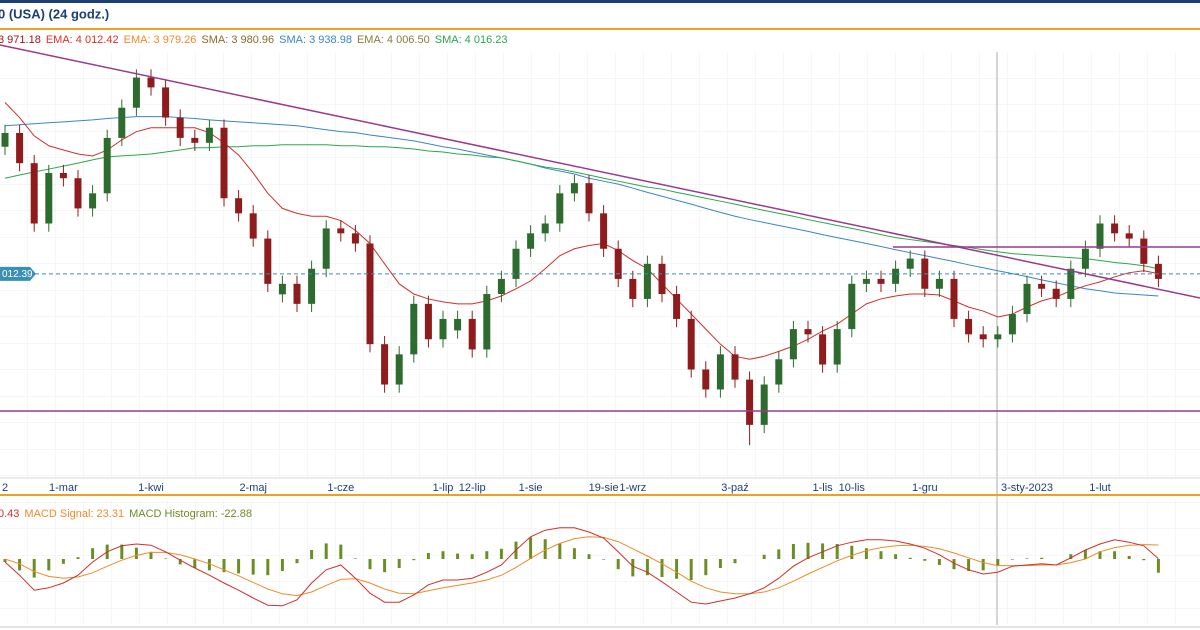  What do you see at coordinates (925, 488) in the screenshot?
I see `x-tick-label: 1-gru` at bounding box center [925, 488].